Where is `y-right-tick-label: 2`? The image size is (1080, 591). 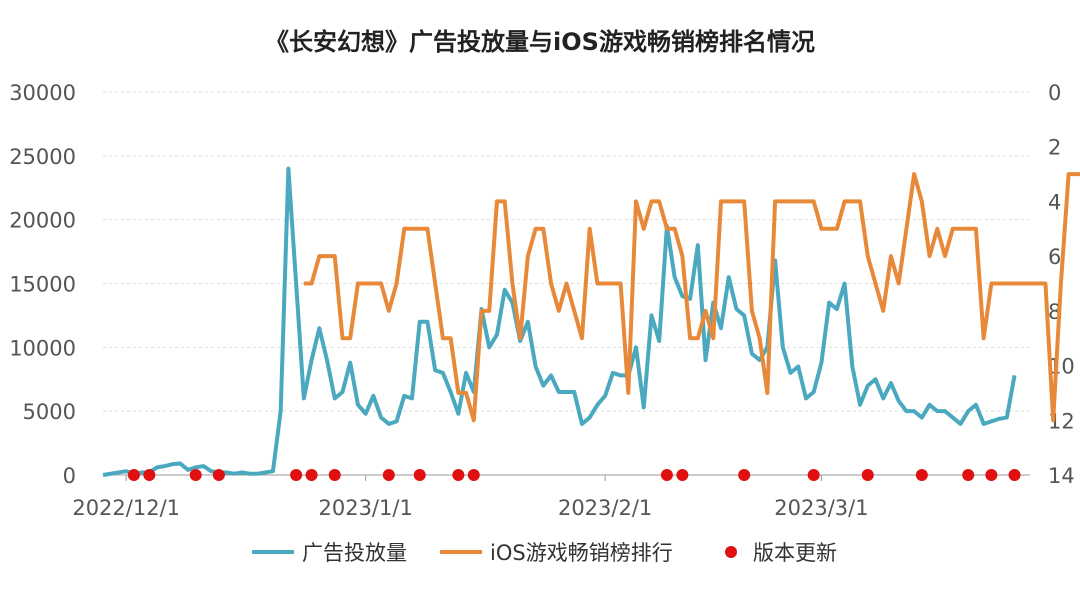
y-right-tick-label: 2 is located at coordinates (1054, 148).